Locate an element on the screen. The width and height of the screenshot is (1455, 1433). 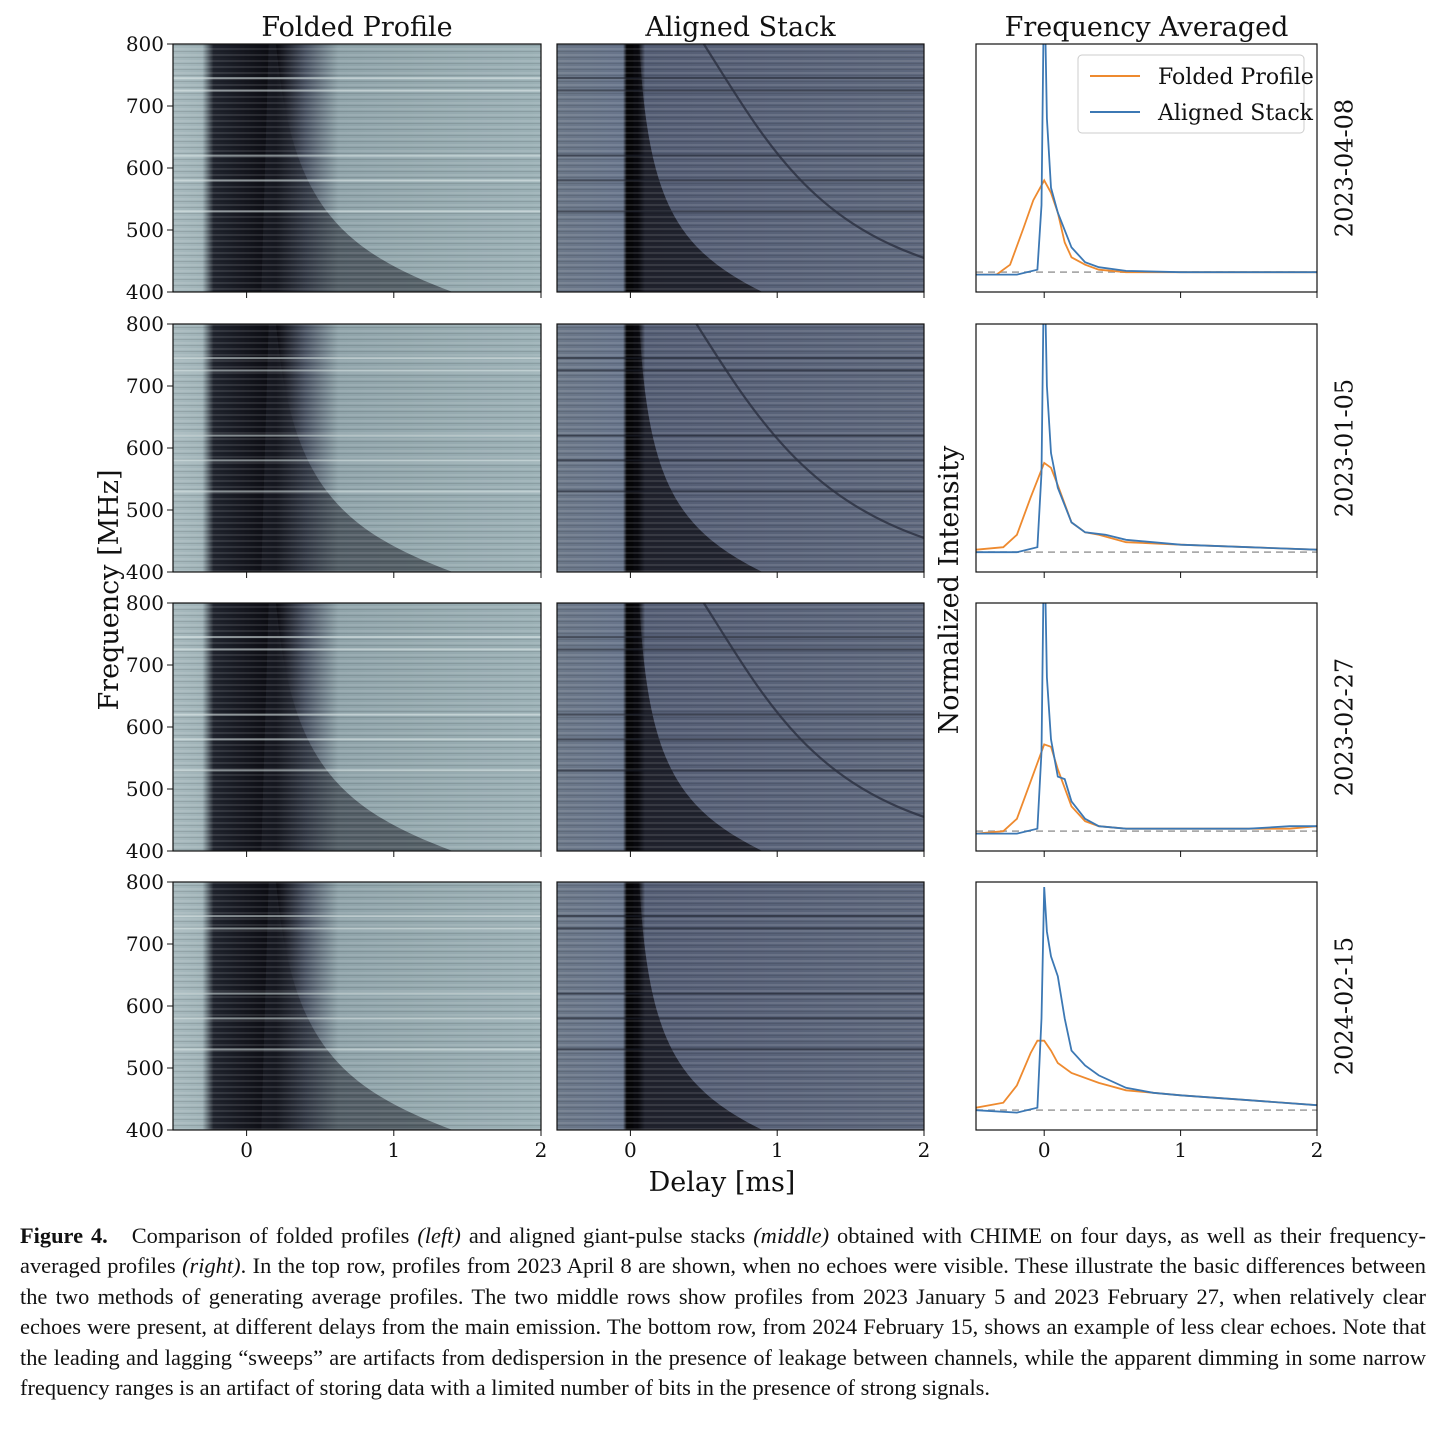
legend: Folded Profile Aligned Stack is located at coordinates (1195, 94).